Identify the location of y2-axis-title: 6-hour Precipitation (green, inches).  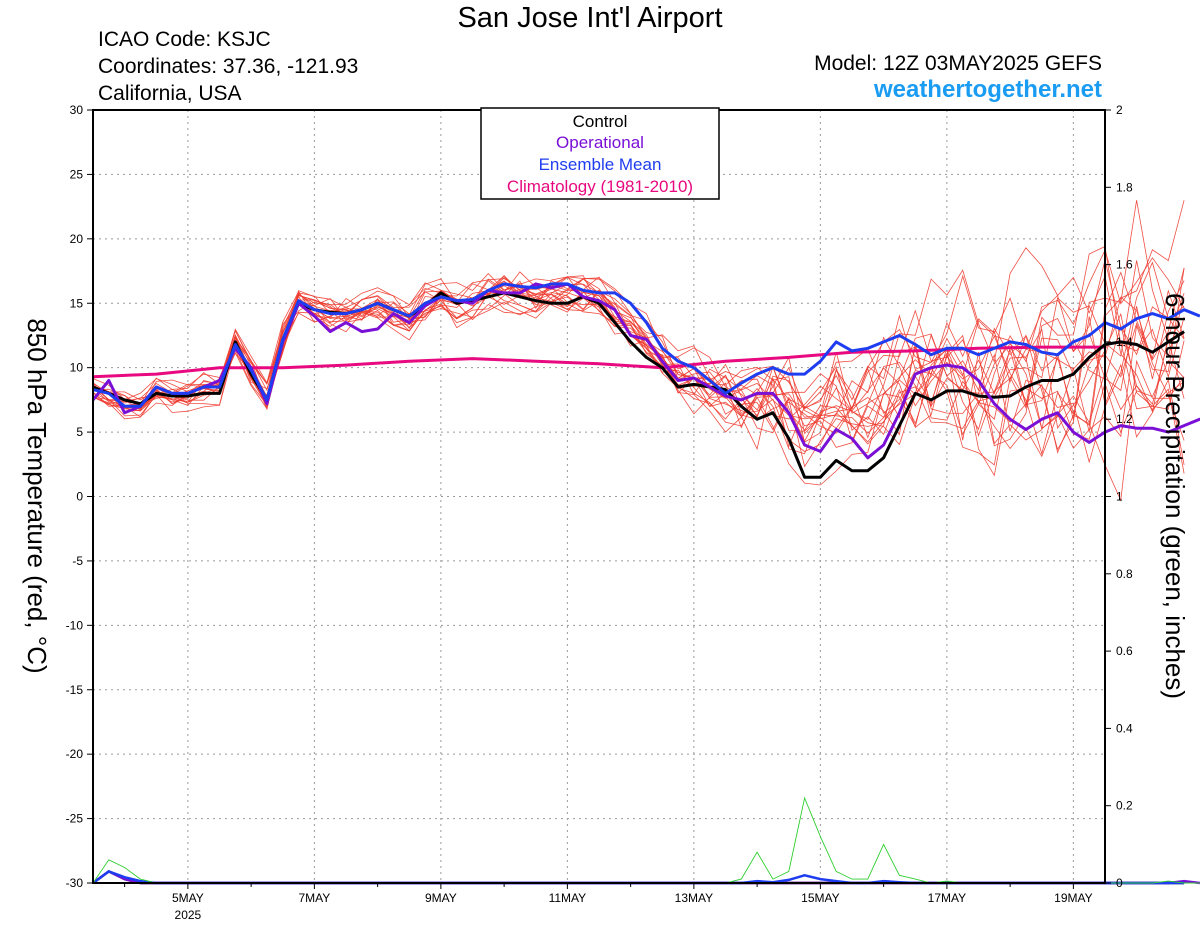
(1175, 496).